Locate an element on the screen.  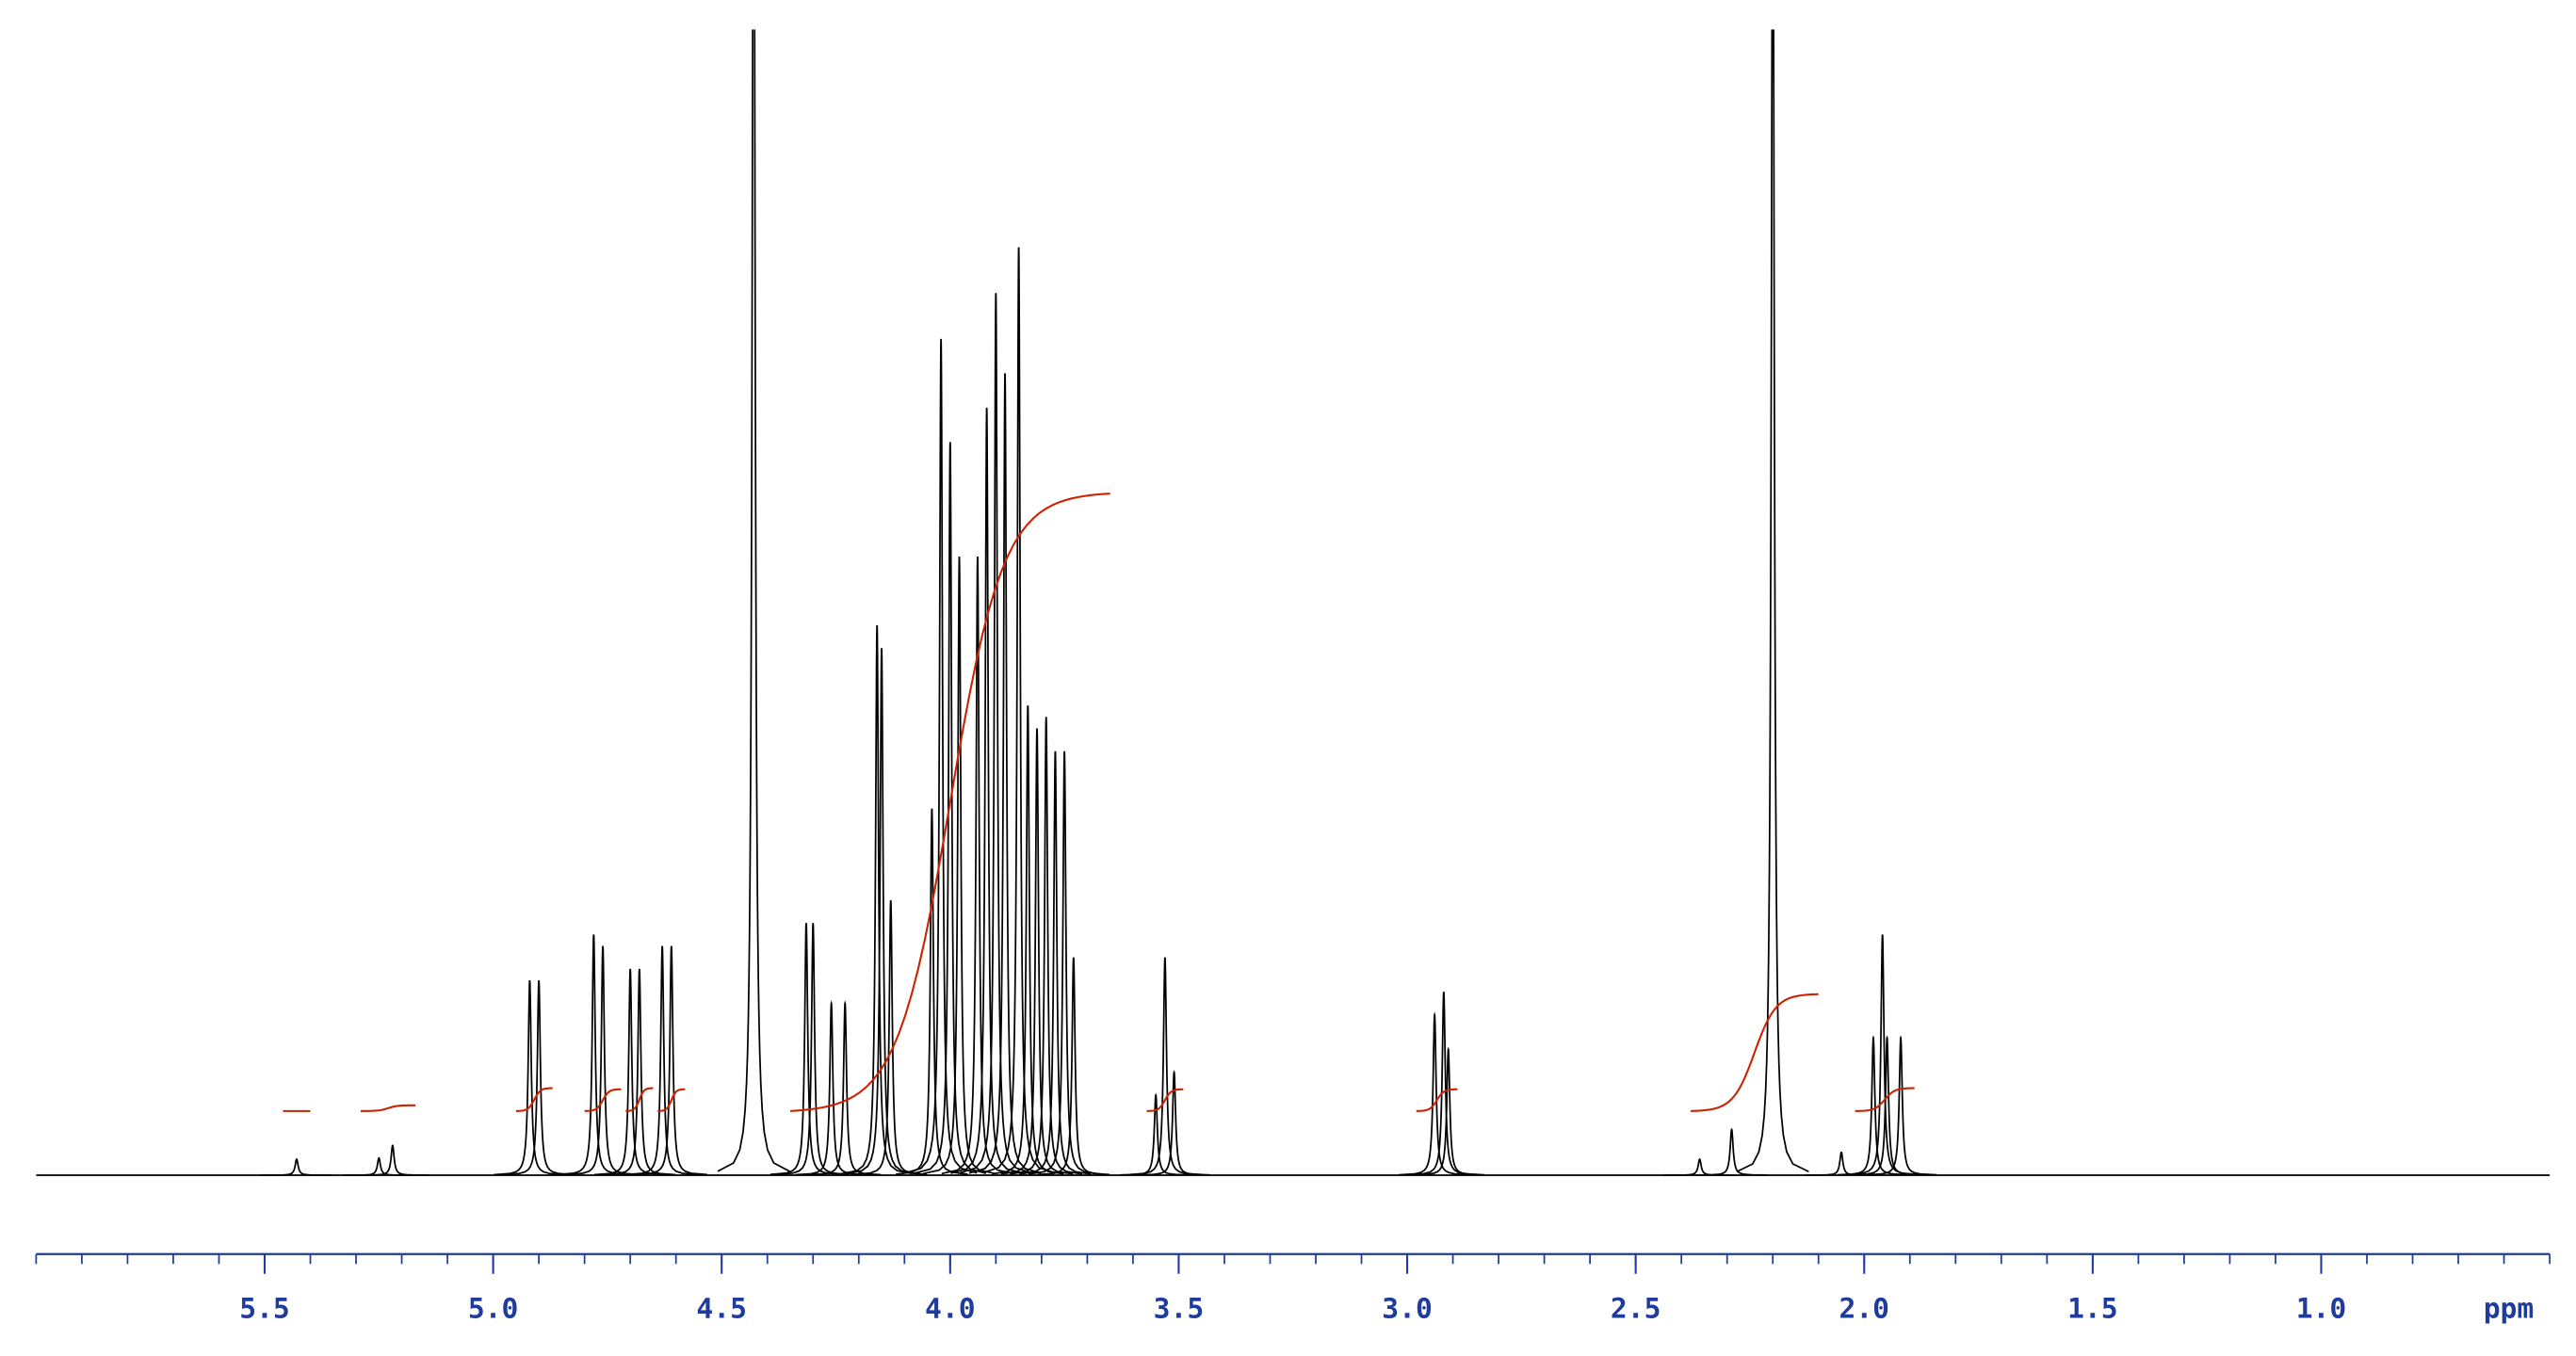
x-tick-label: 1.5 is located at coordinates (2092, 1308).